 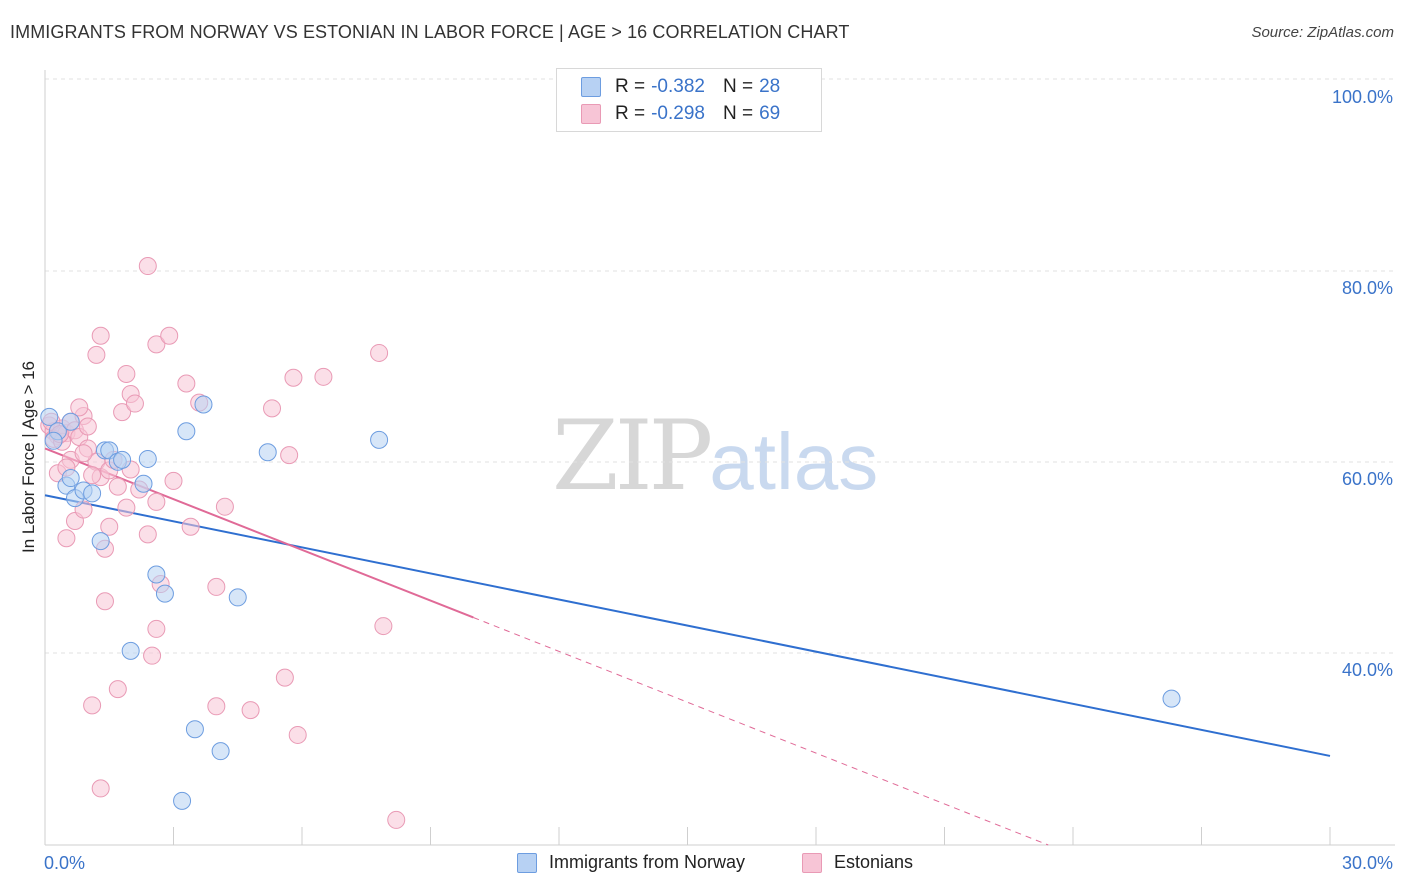 I want to click on watermark-atlas: atlas, so click(x=794, y=461).